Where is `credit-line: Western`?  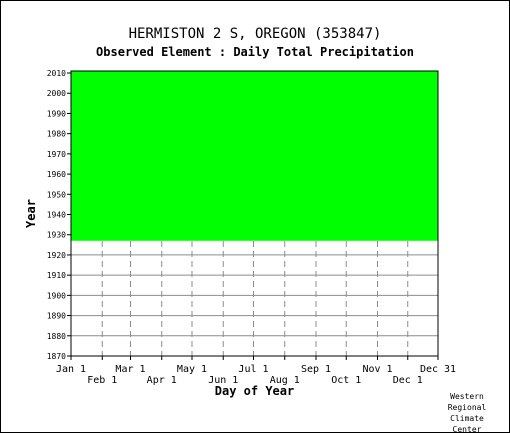 credit-line: Western is located at coordinates (467, 396).